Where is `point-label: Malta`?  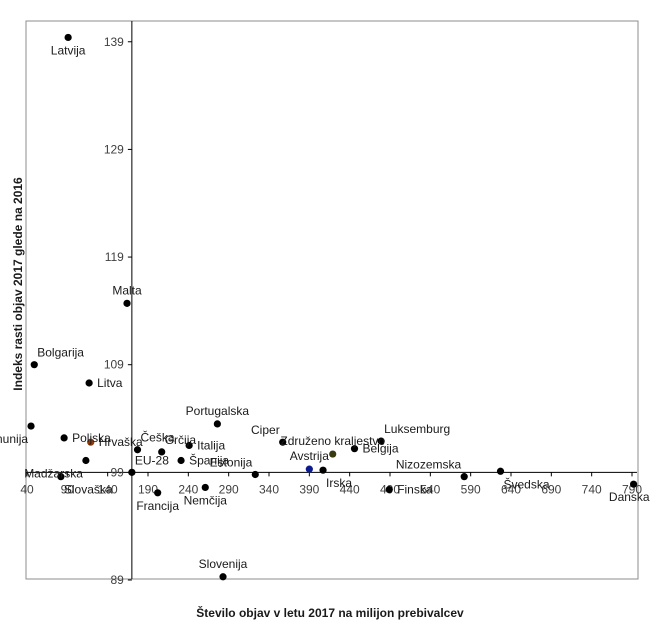 point-label: Malta is located at coordinates (127, 290).